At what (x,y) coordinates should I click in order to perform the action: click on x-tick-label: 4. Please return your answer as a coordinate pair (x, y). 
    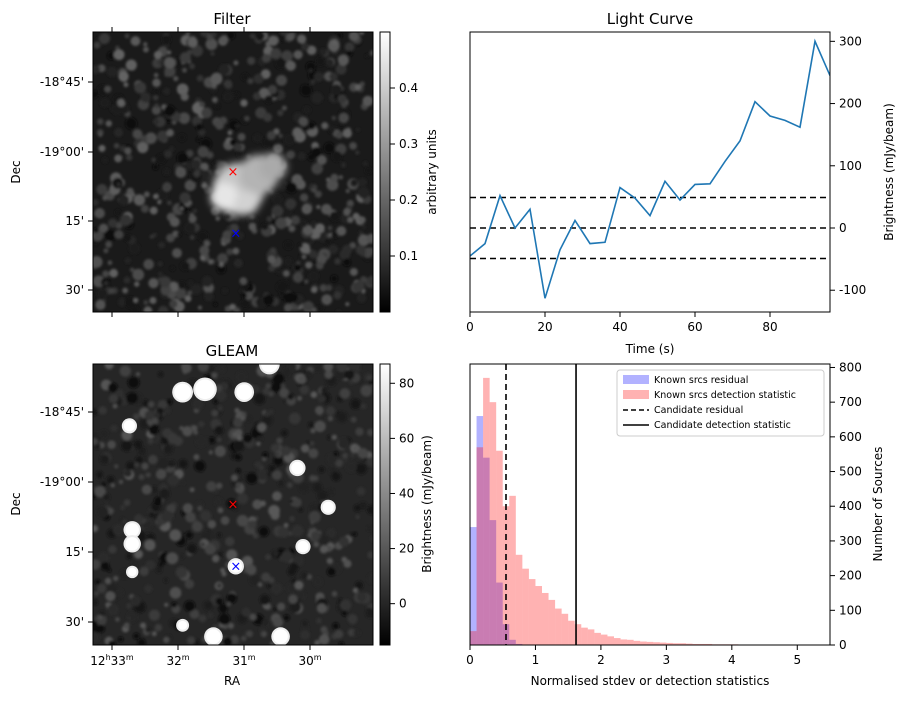
    Looking at the image, I should click on (732, 660).